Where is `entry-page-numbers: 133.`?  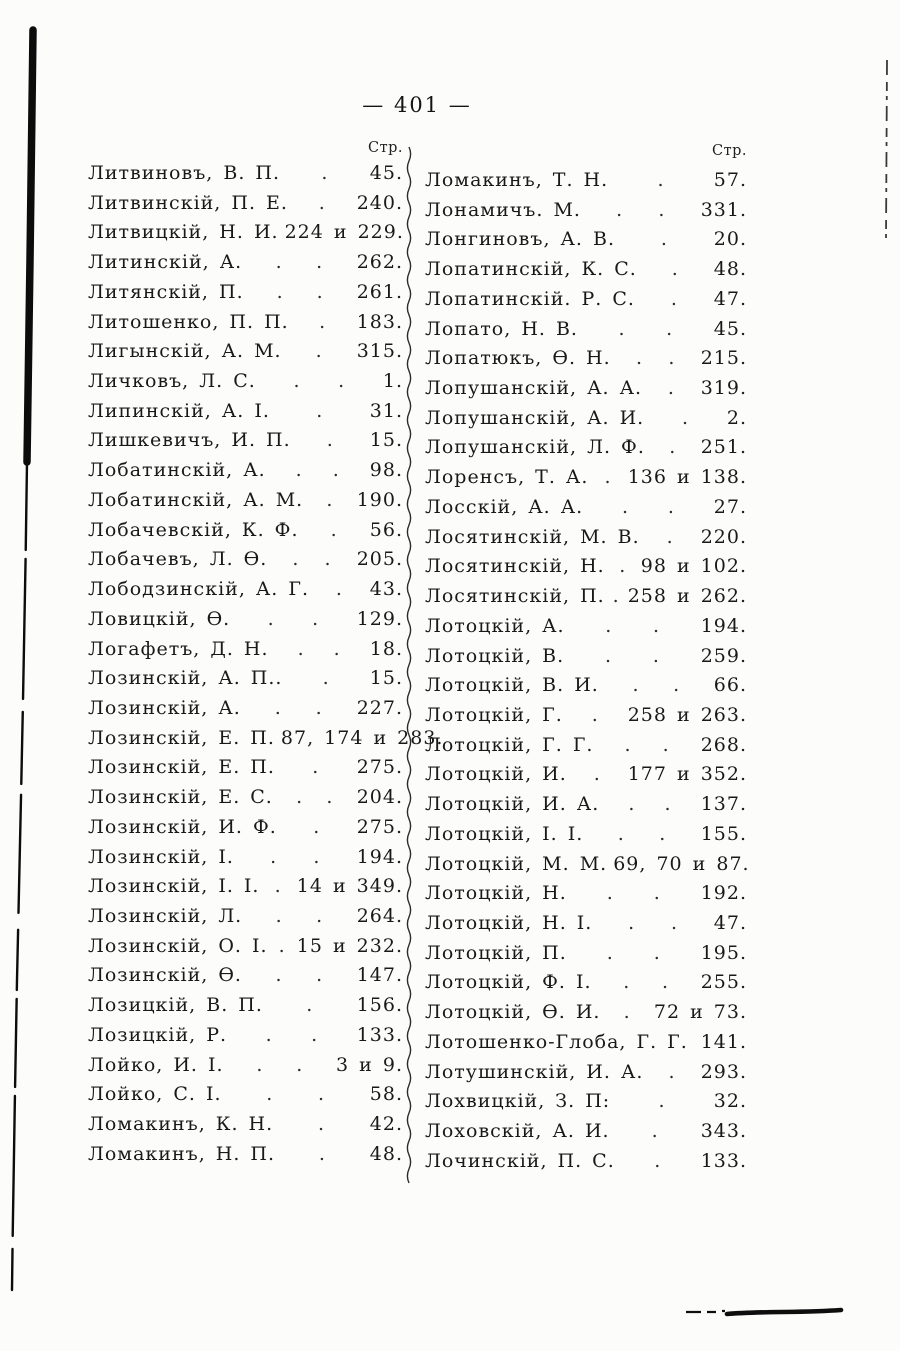
entry-page-numbers: 133. is located at coordinates (723, 1160).